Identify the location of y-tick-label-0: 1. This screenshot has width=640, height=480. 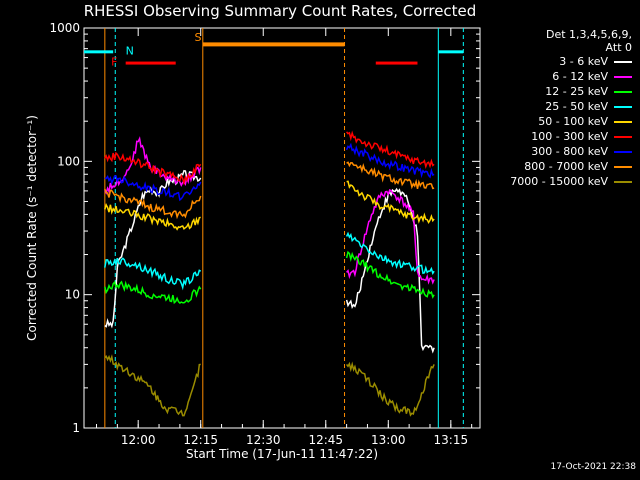
(76, 428).